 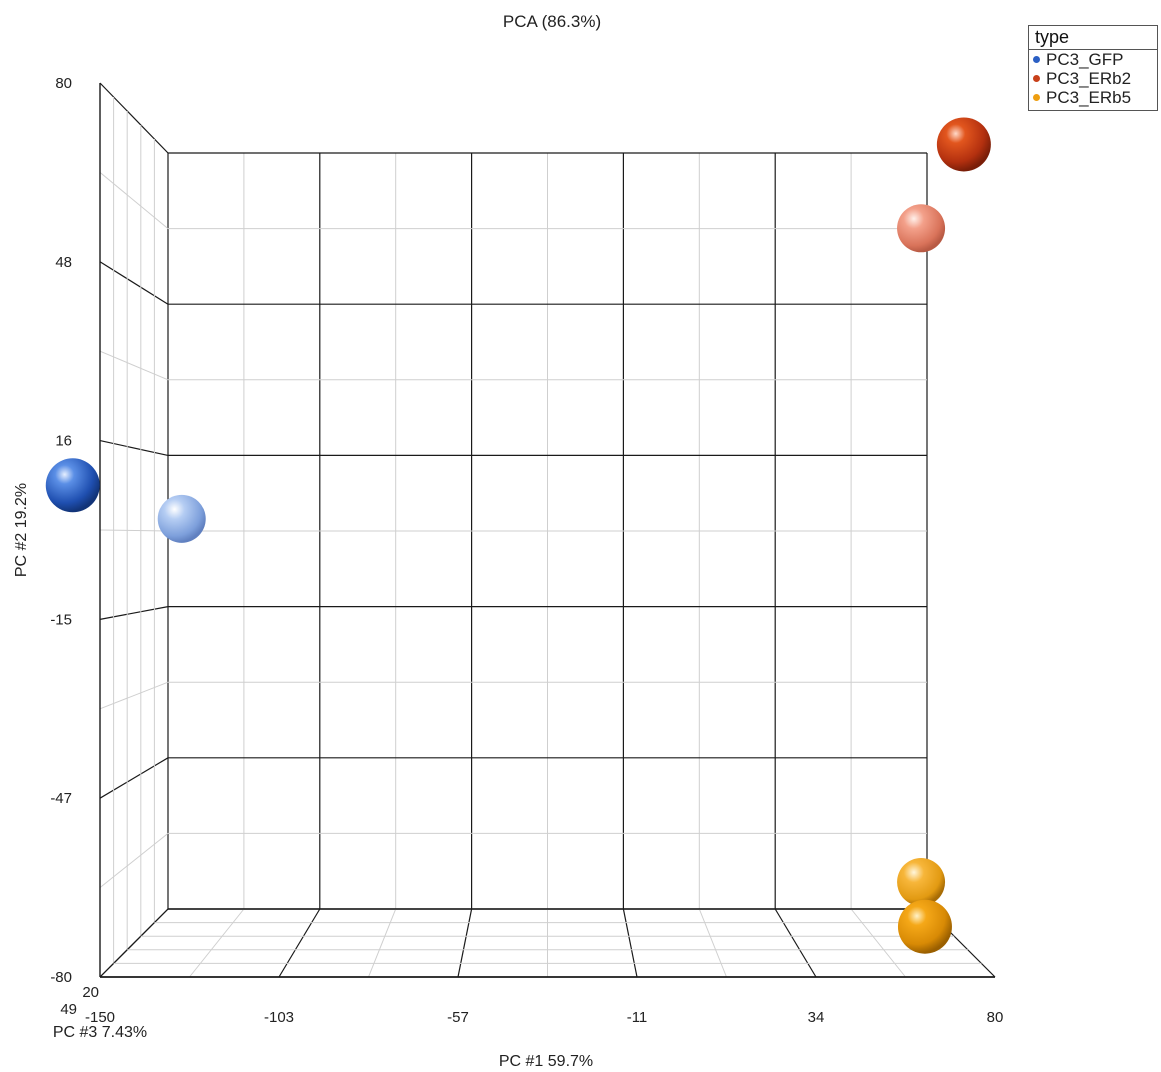 I want to click on legend-item-erb5: PC3_ERb5, so click(x=1093, y=97).